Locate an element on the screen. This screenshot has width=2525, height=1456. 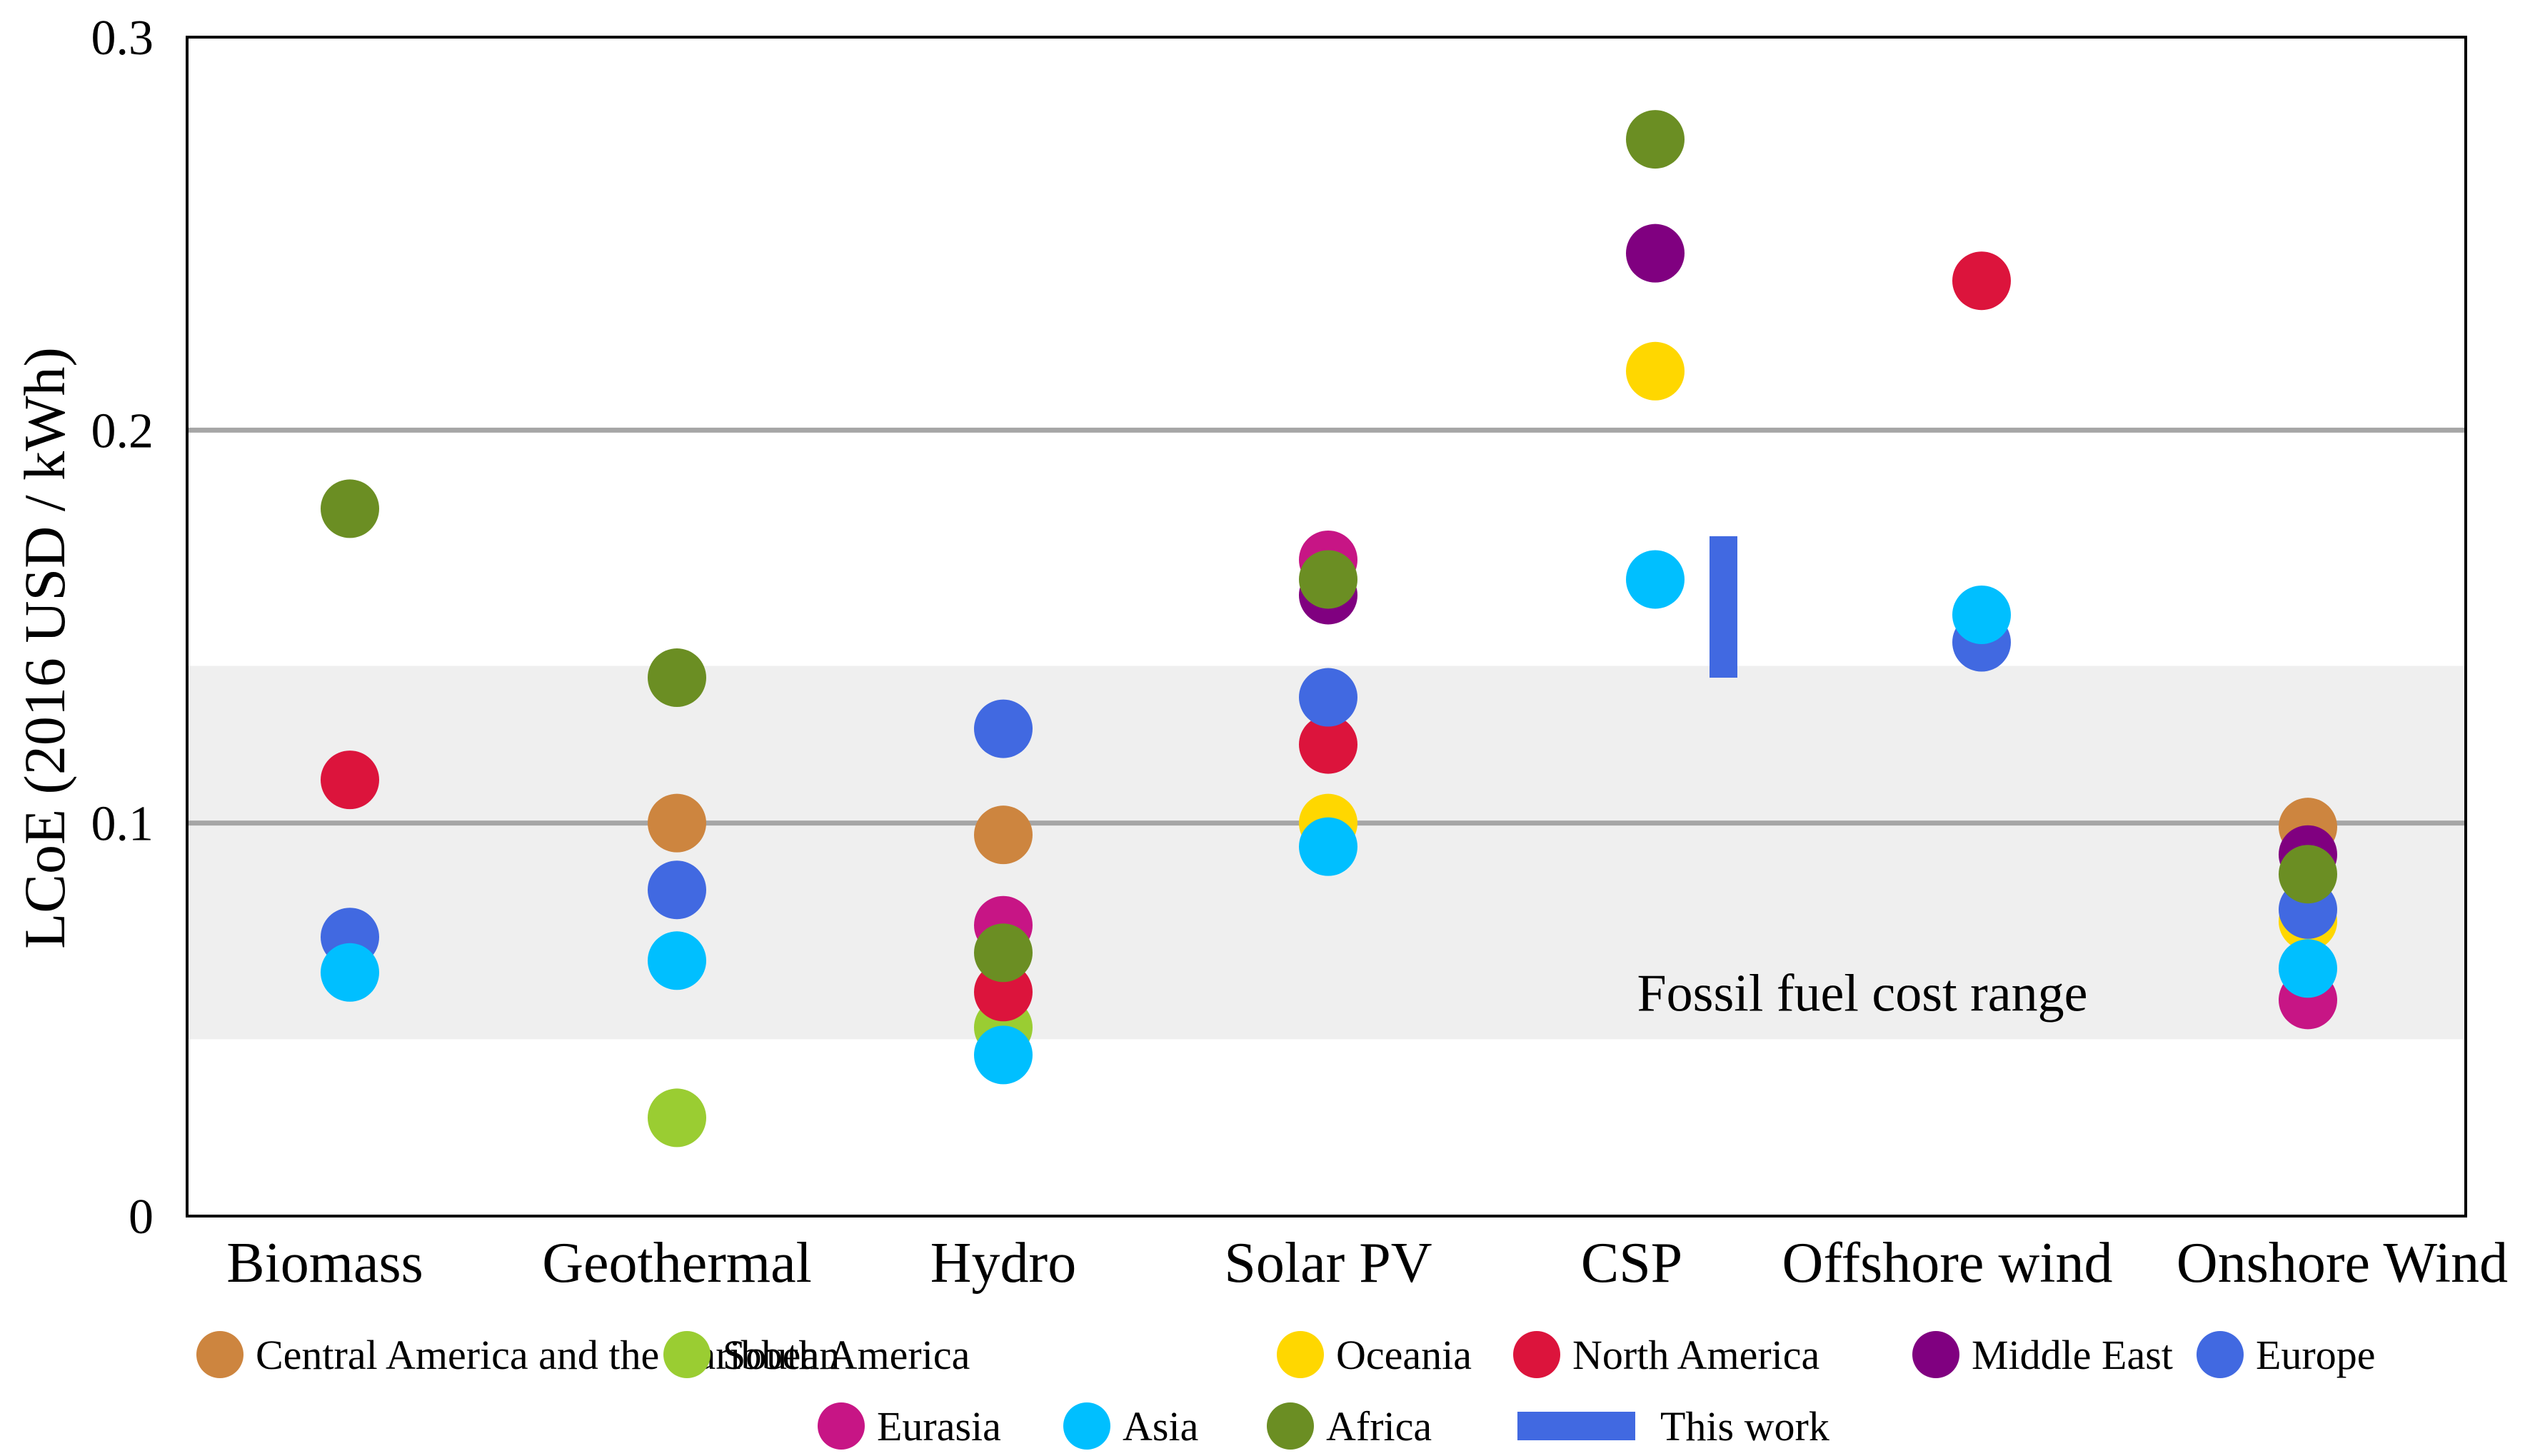
point-europe-hydro is located at coordinates (1003, 728).